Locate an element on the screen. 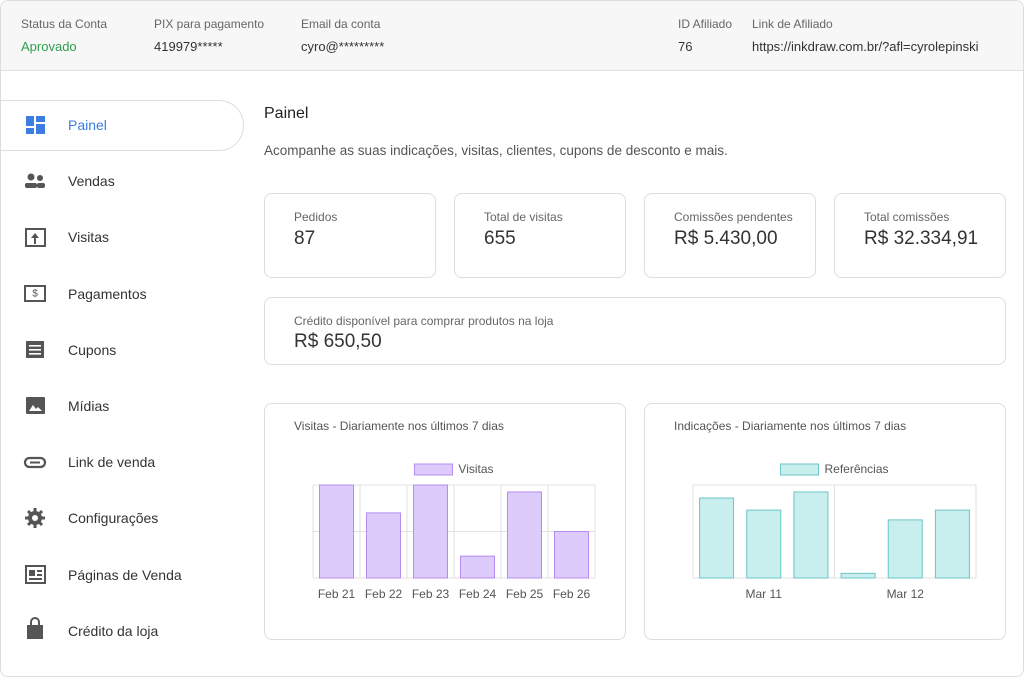 The width and height of the screenshot is (1024, 677). nav-item: Link de venda is located at coordinates (112, 462).